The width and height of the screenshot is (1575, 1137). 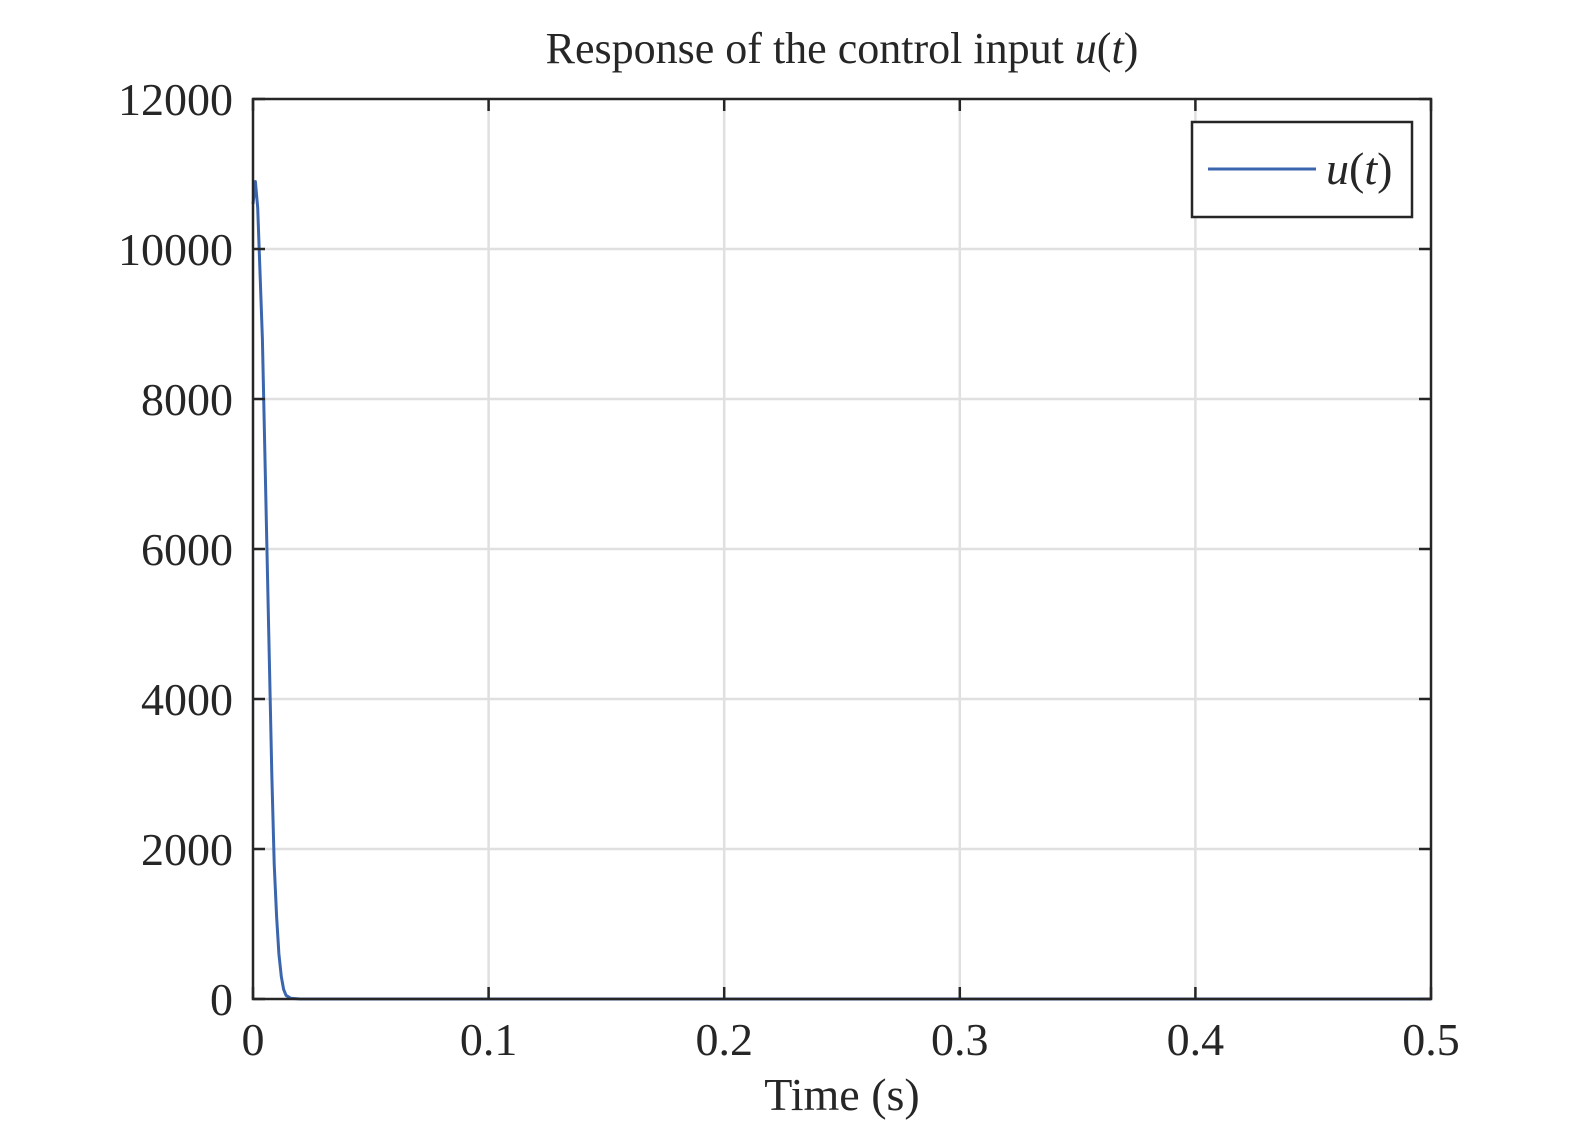 I want to click on x-axis-label: Time (s), so click(x=842, y=1094).